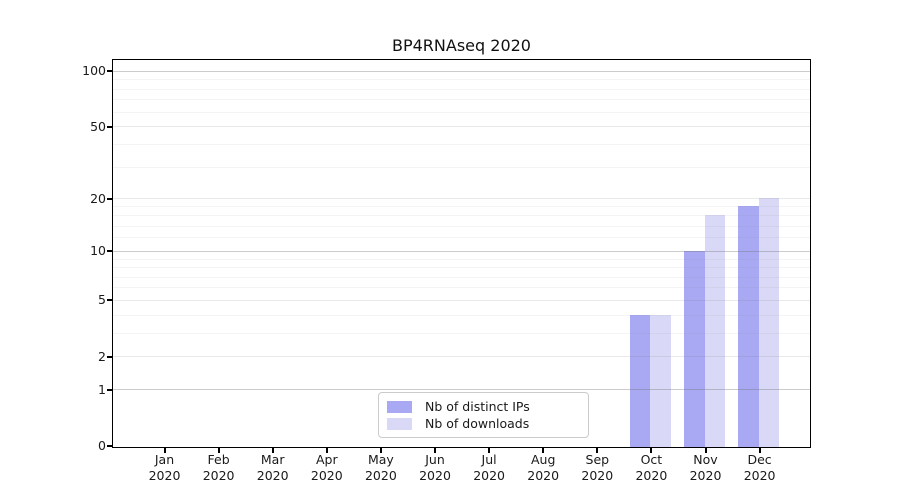 The width and height of the screenshot is (900, 500). I want to click on x-tick-label: Aug 2020, so click(543, 467).